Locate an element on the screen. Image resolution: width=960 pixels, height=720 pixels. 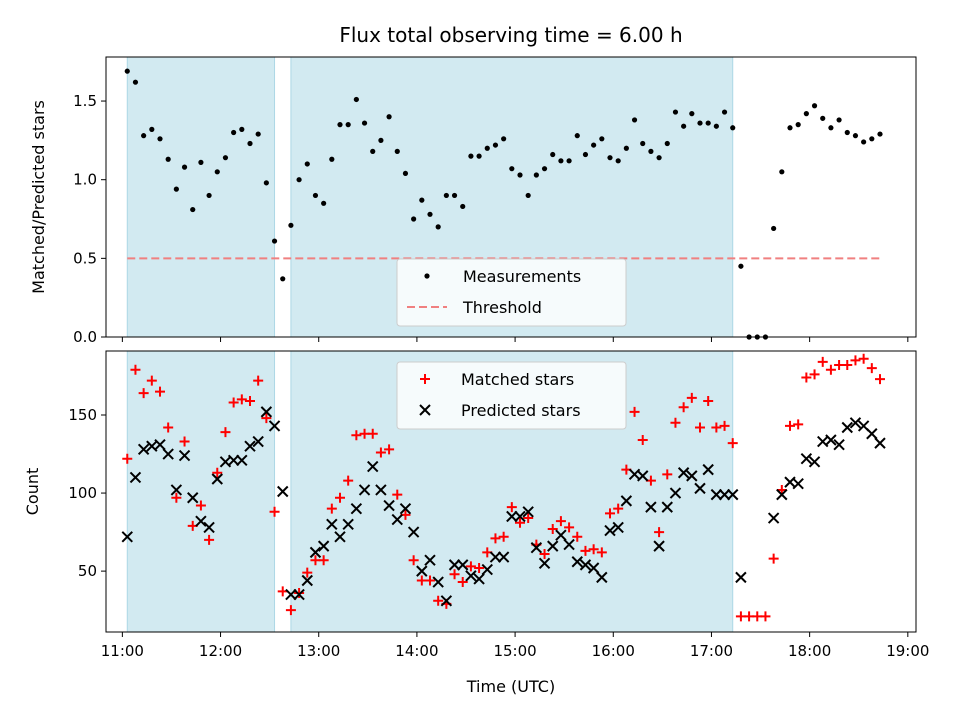
count-xtick-label-1: 12:00 is located at coordinates (220, 651).